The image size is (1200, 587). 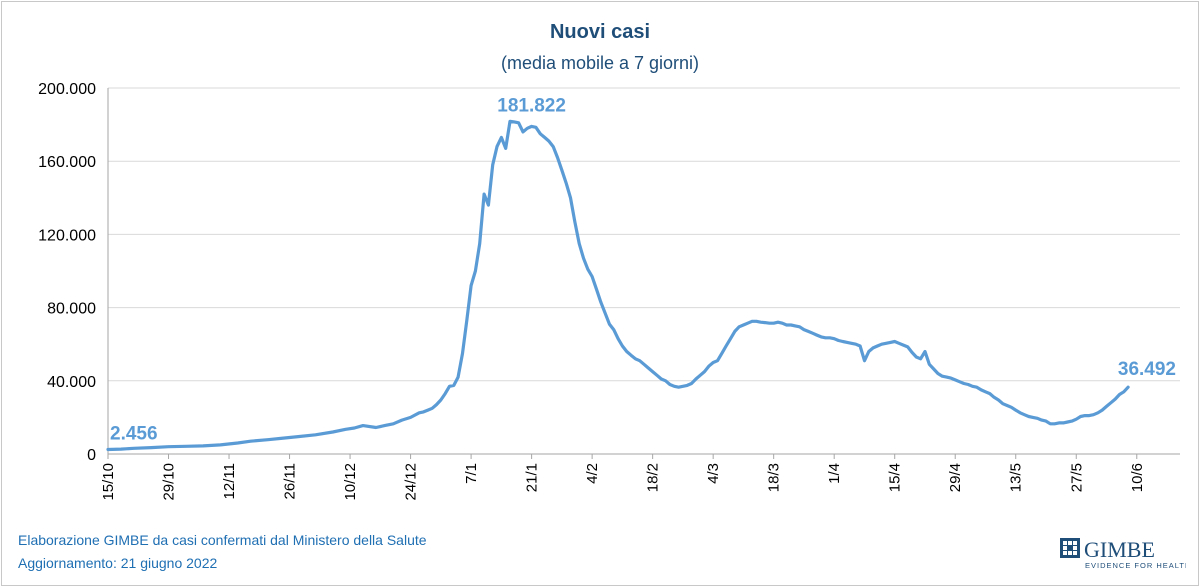 I want to click on x-tick-label: 7/1, so click(x=471, y=473).